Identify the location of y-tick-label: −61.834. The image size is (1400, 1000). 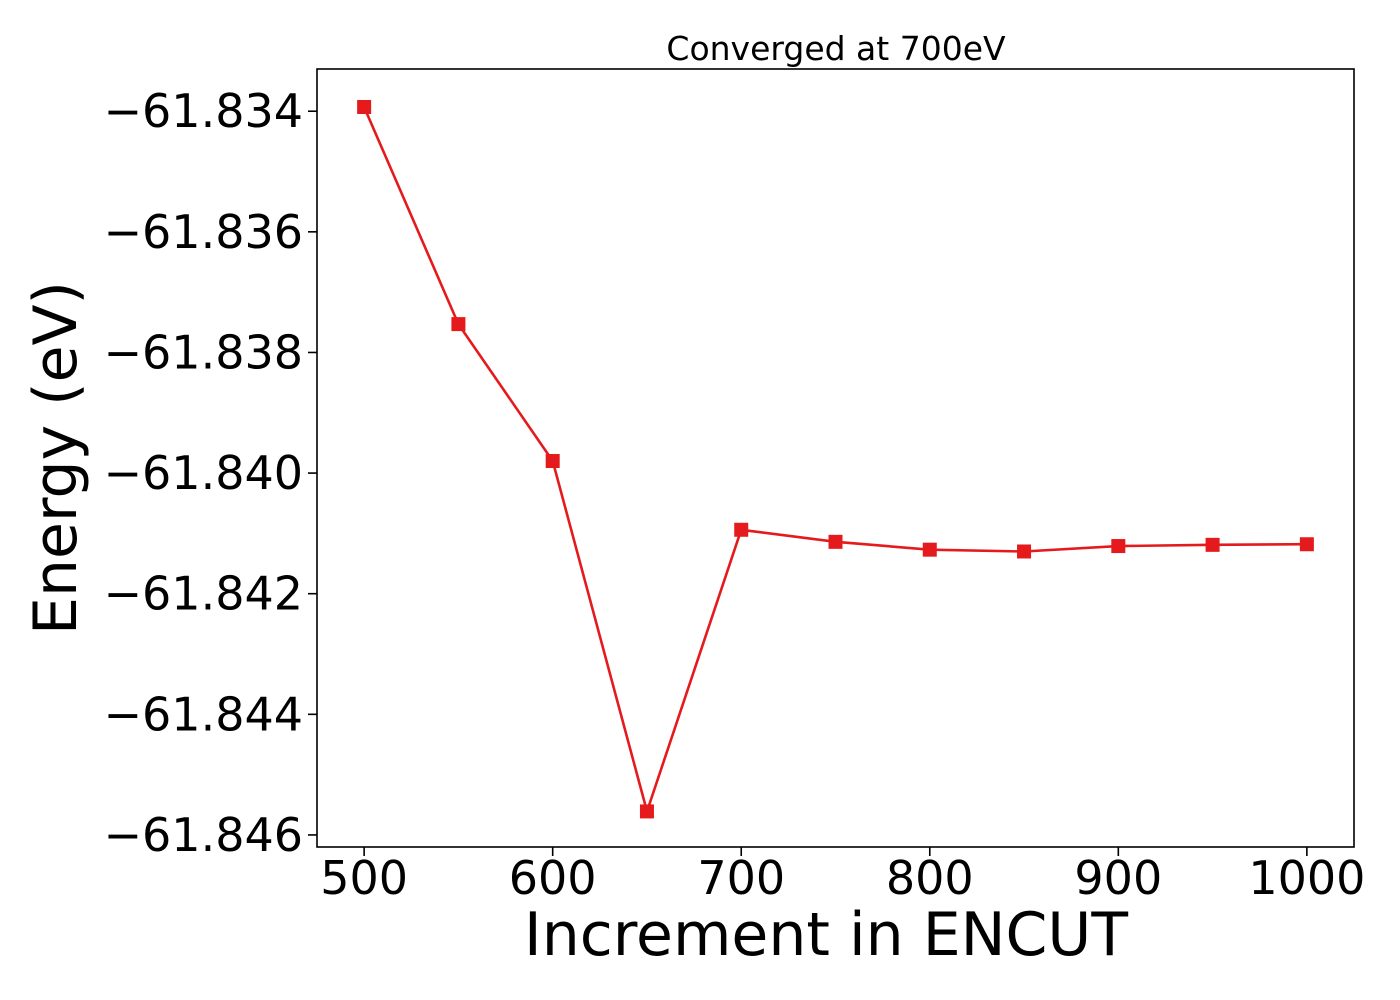
(204, 111).